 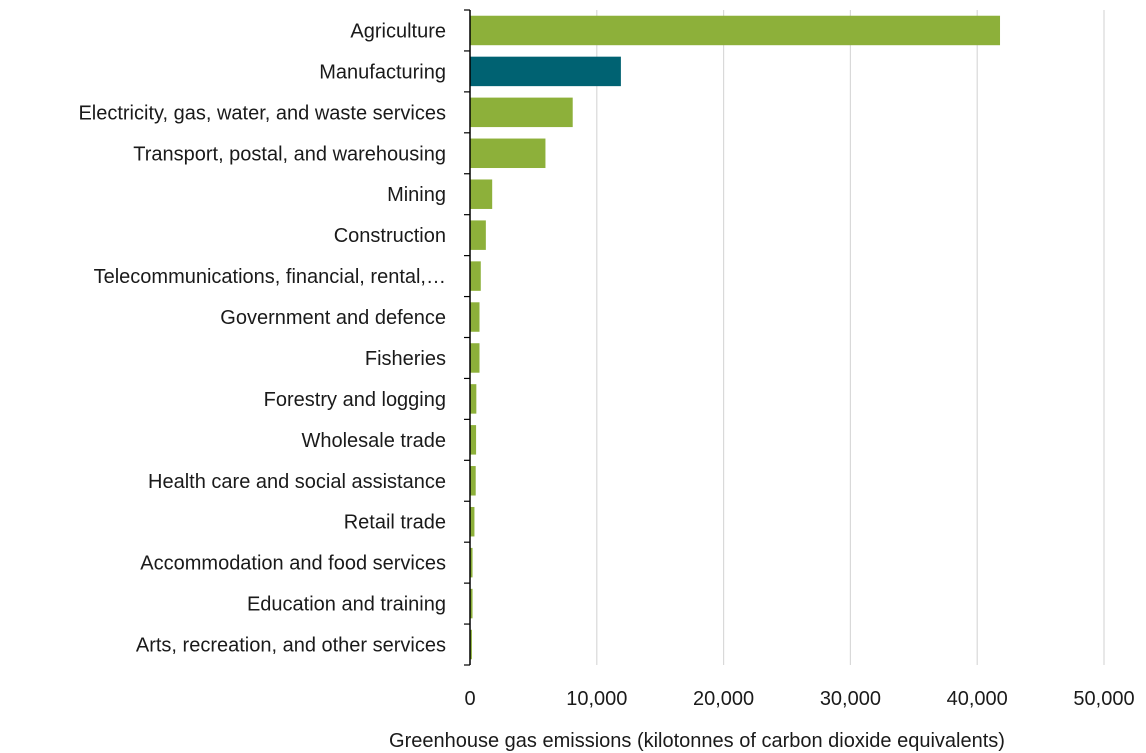 What do you see at coordinates (291, 646) in the screenshot?
I see `category-label: Arts, recreation, and other services` at bounding box center [291, 646].